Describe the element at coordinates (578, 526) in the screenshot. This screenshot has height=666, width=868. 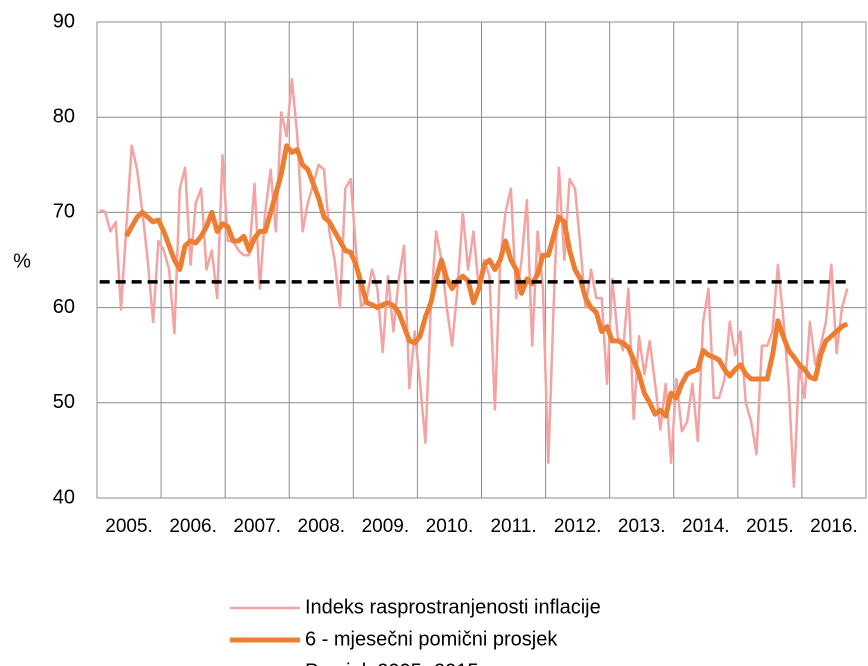
I see `x-tick-label: 2012.` at that location.